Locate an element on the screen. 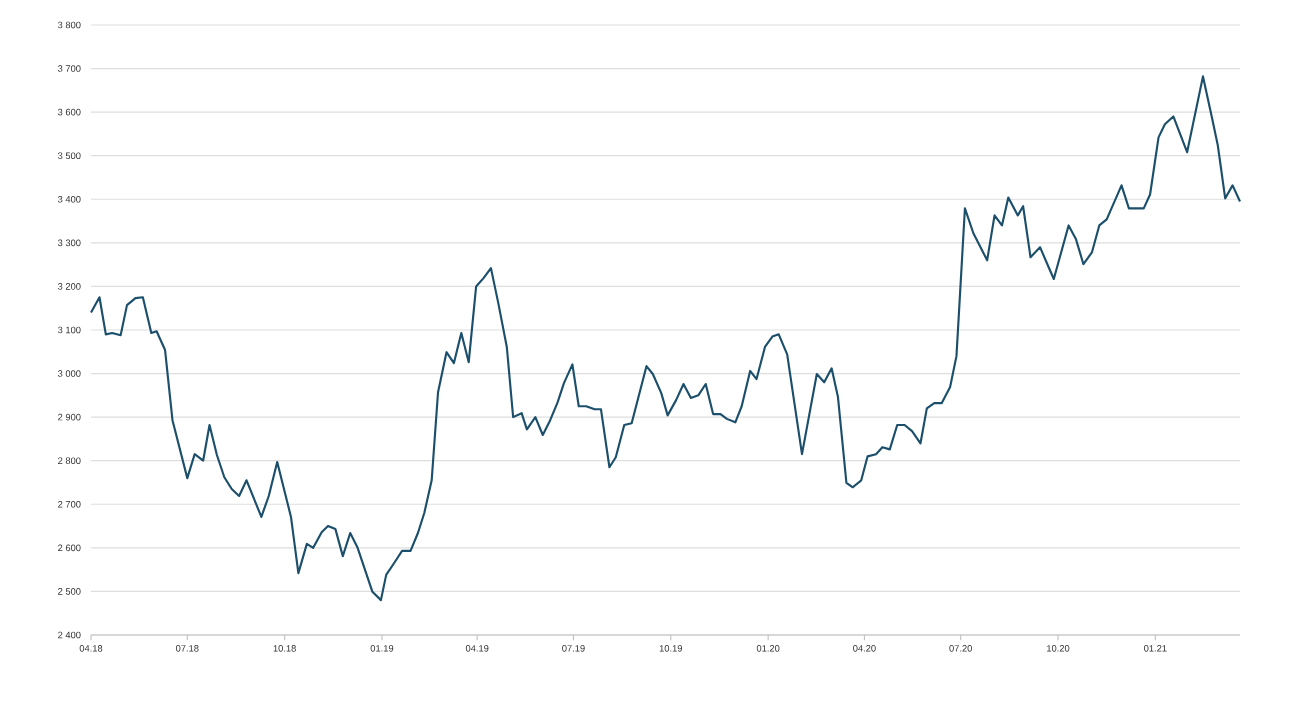  y-tick-label: 3 200 is located at coordinates (69, 286).